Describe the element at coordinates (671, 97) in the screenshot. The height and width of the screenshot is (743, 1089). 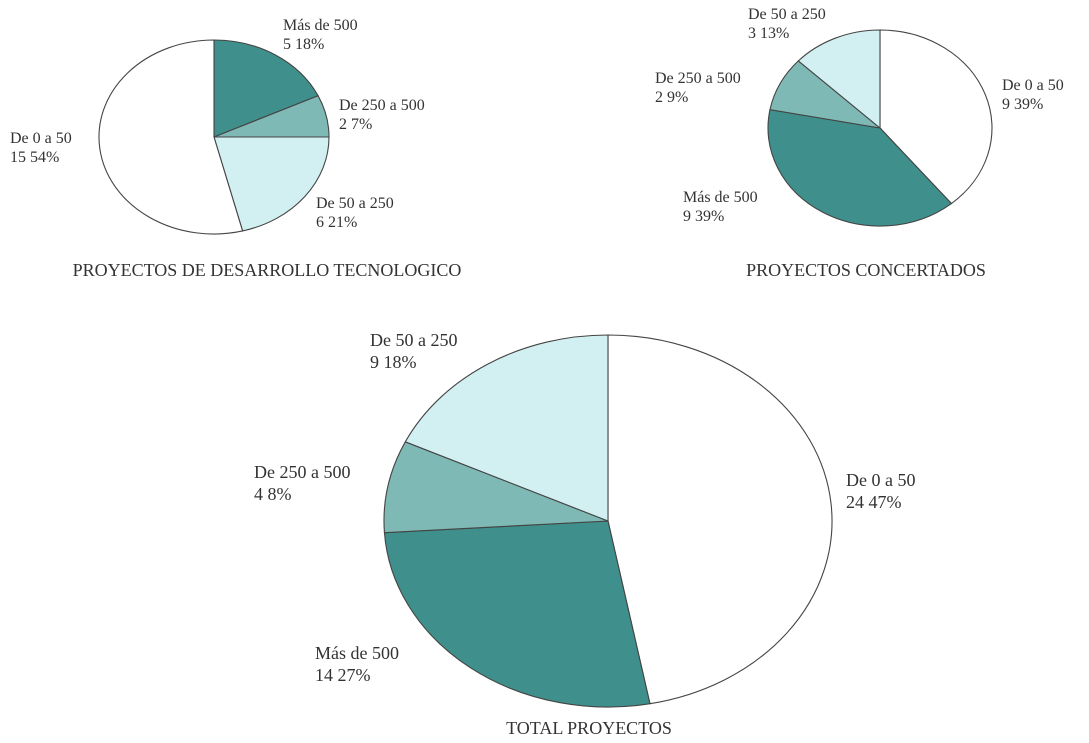
I see `slice-value-label-de-250-a-500: 2 9%` at that location.